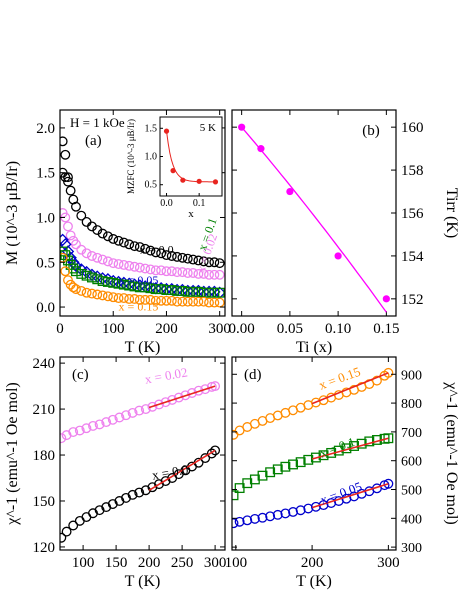  What do you see at coordinates (143, 581) in the screenshot?
I see `panel-c-xlabel: T (K)` at bounding box center [143, 581].